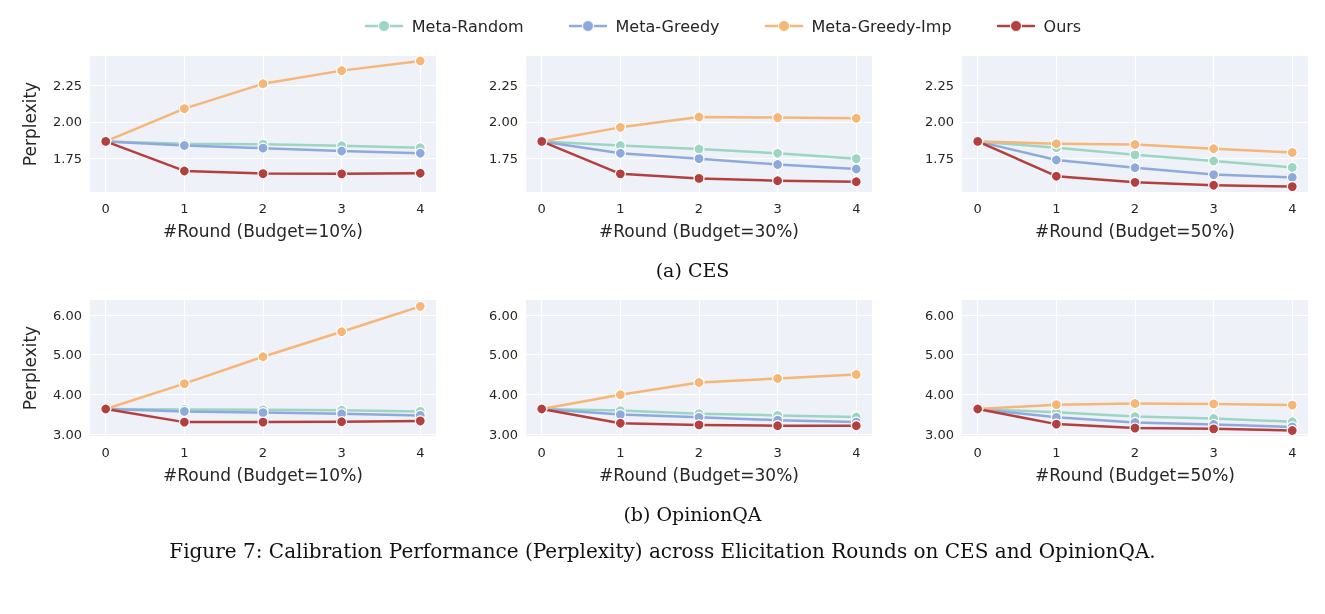  Describe the element at coordinates (1135, 230) in the screenshot. I see `x-axis-title: #Round (Budget=50%)` at that location.